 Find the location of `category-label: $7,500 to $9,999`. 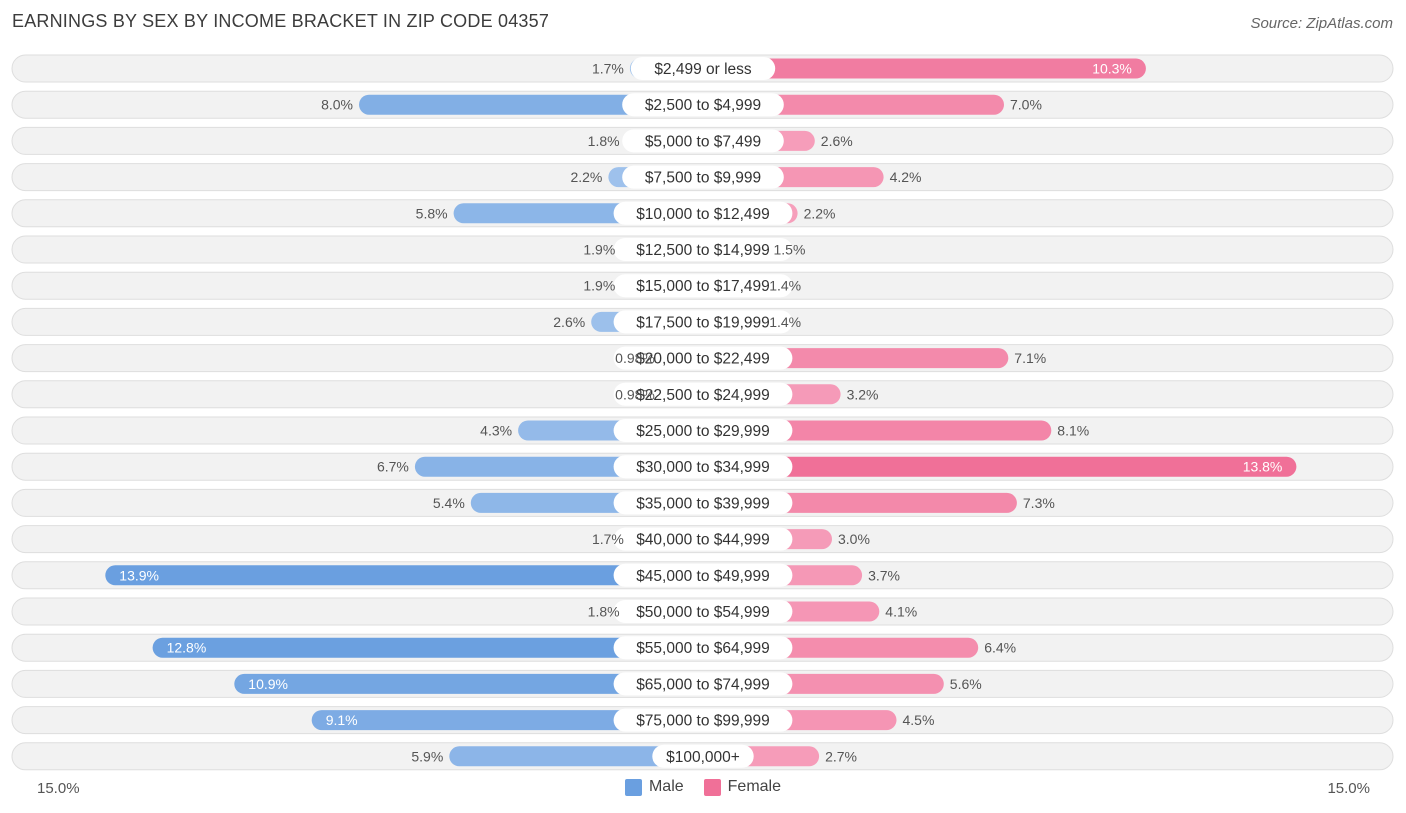

category-label: $7,500 to $9,999 is located at coordinates (703, 178).